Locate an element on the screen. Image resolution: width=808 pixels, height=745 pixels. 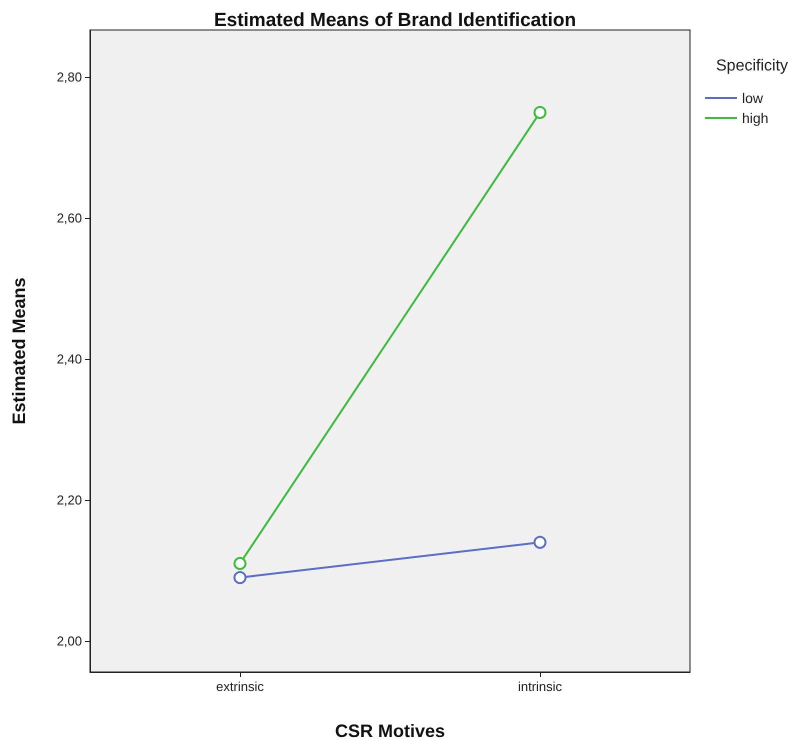
legend-label: high is located at coordinates (755, 118).